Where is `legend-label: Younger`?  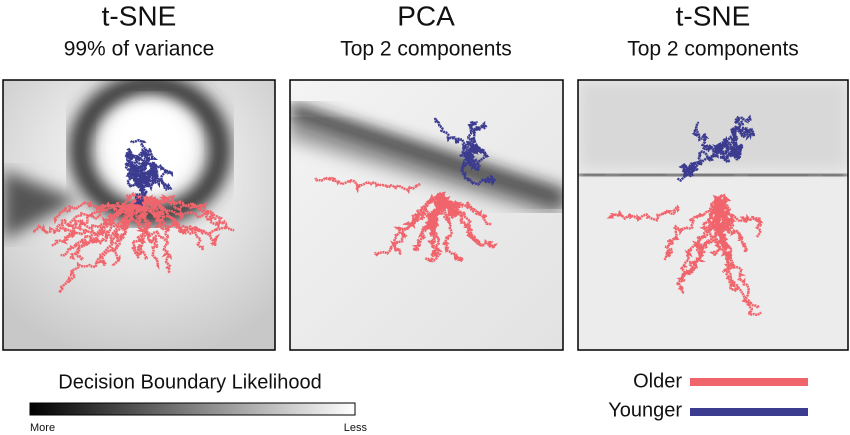
legend-label: Younger is located at coordinates (645, 410).